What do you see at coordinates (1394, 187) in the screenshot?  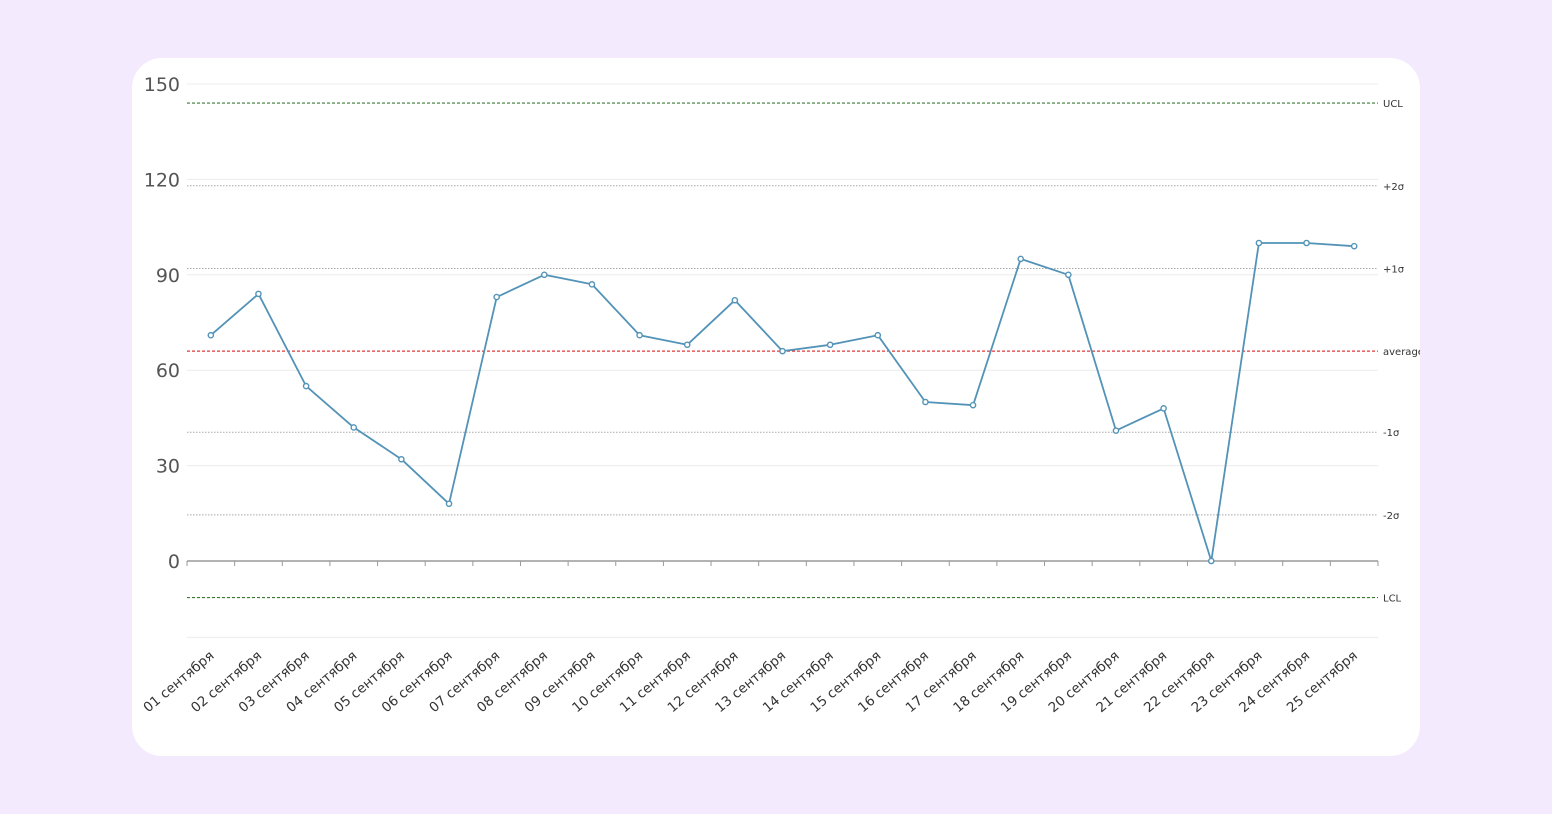 I see `reference-line-label: +2σ` at bounding box center [1394, 187].